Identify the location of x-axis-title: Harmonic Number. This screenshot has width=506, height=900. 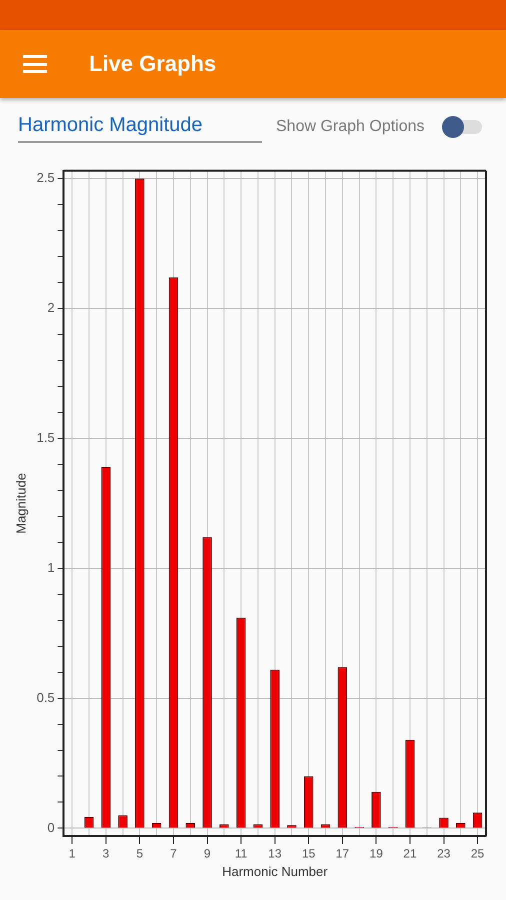
(275, 871).